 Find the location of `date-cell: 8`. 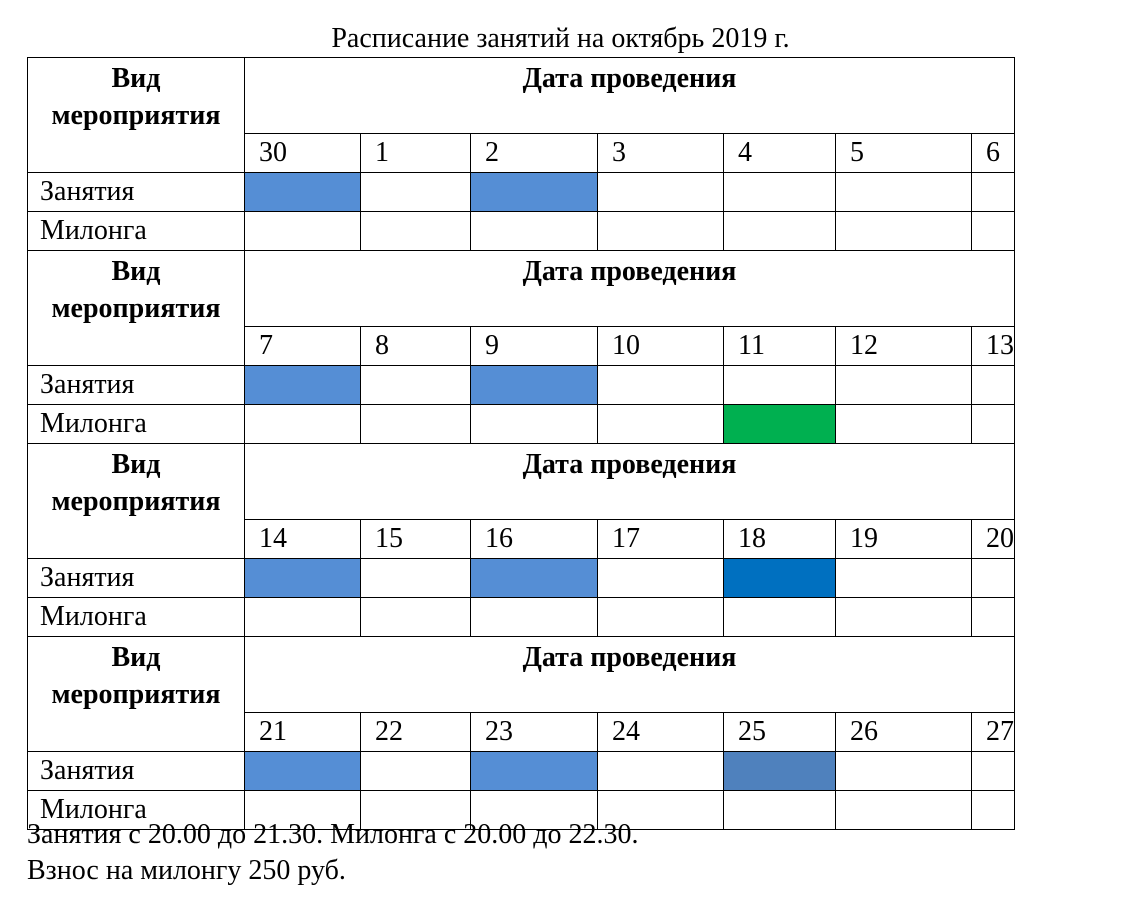

date-cell: 8 is located at coordinates (415, 346).